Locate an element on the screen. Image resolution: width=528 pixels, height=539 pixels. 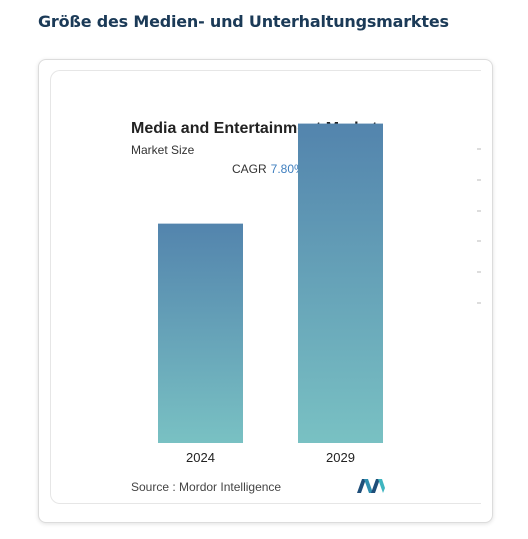
x-tick-label: 2029 is located at coordinates (340, 457).